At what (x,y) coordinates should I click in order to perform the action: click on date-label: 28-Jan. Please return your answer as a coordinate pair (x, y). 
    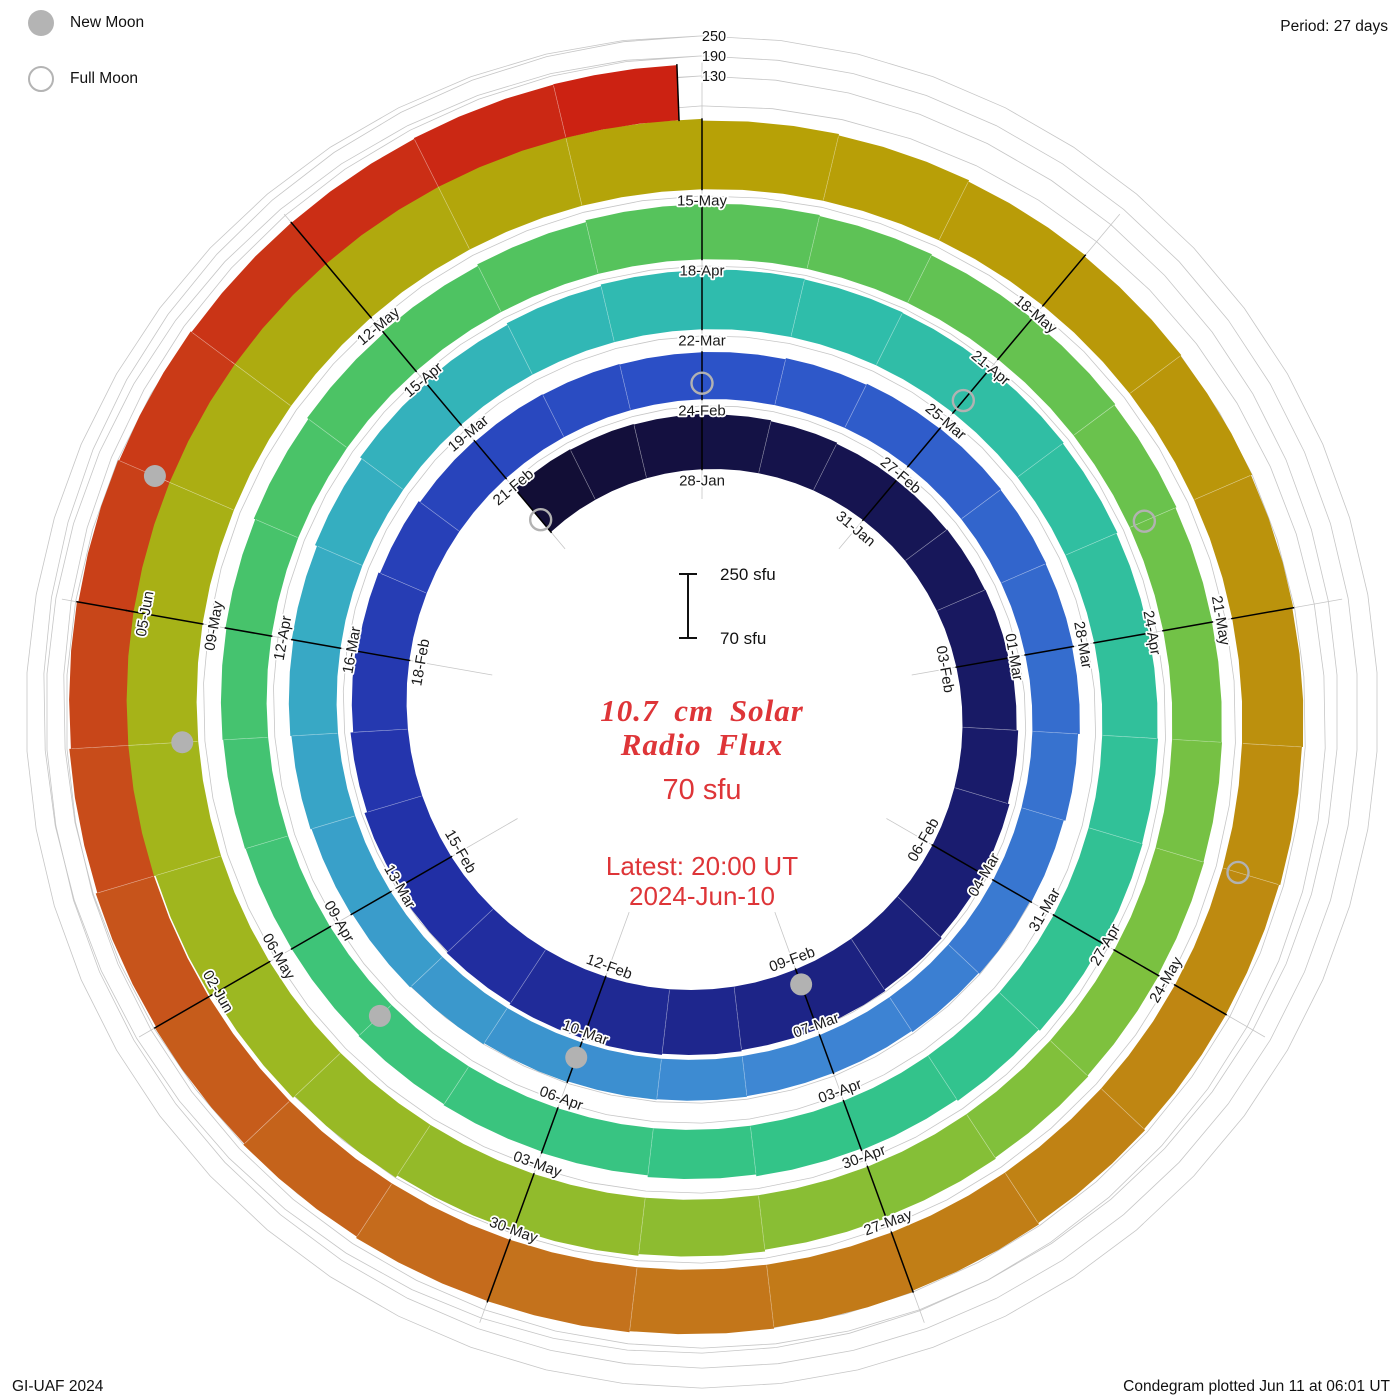
    Looking at the image, I should click on (702, 480).